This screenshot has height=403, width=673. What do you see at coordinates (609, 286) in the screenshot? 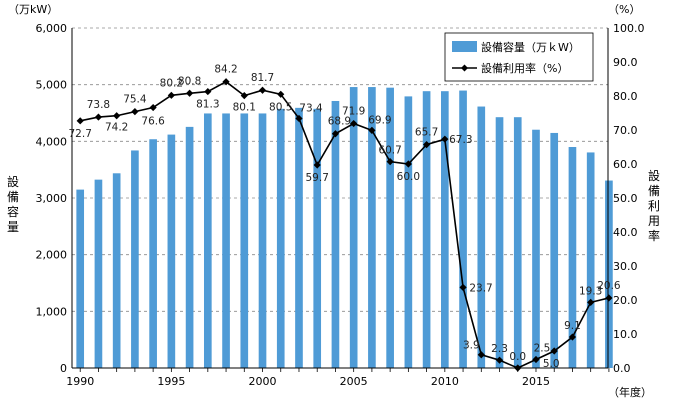
I see `utilization-data-label: 20.6` at bounding box center [609, 286].